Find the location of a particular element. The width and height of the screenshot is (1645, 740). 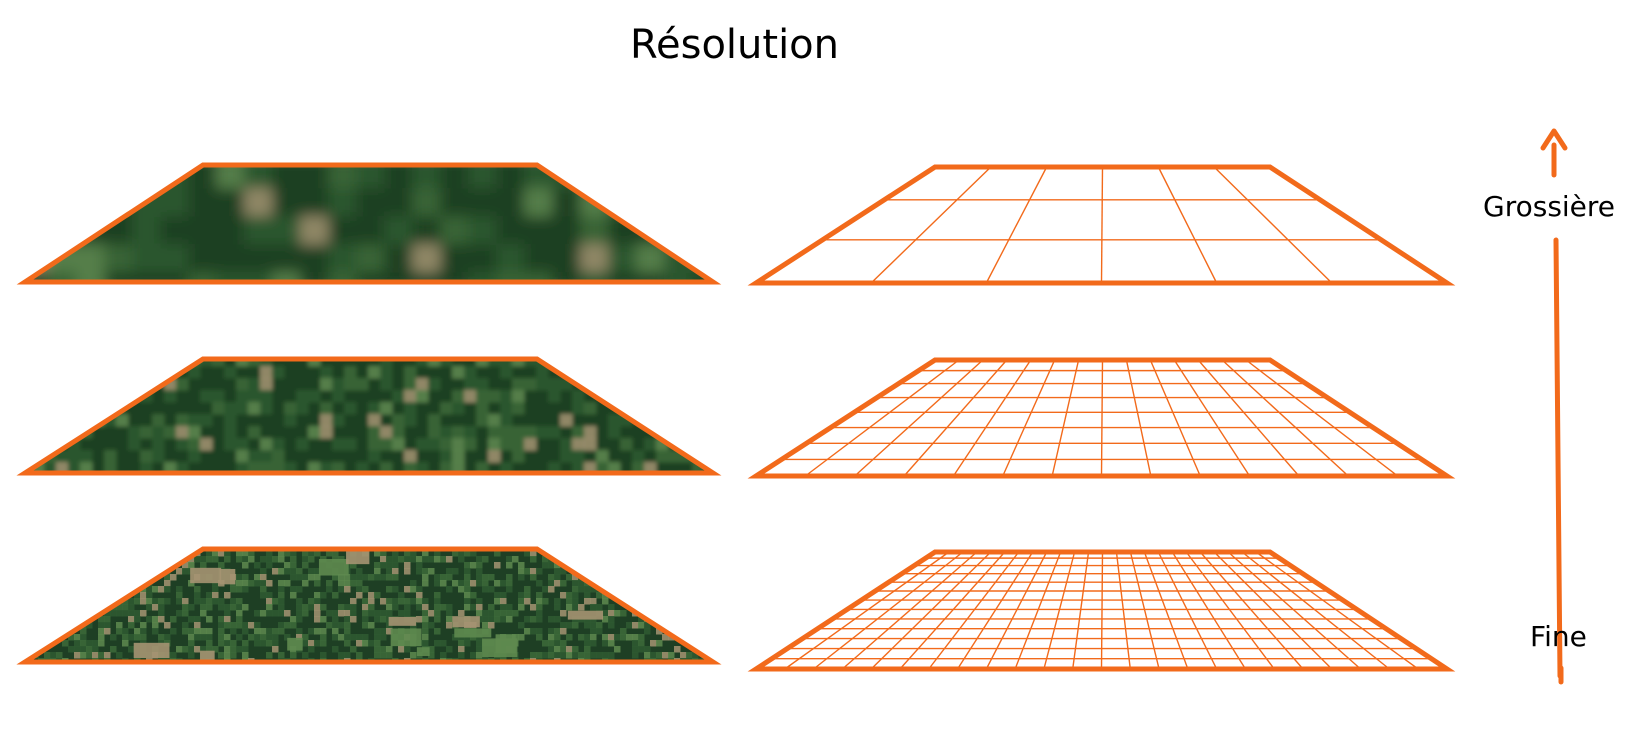

satellite-layer-coarse is located at coordinates (369, 223).